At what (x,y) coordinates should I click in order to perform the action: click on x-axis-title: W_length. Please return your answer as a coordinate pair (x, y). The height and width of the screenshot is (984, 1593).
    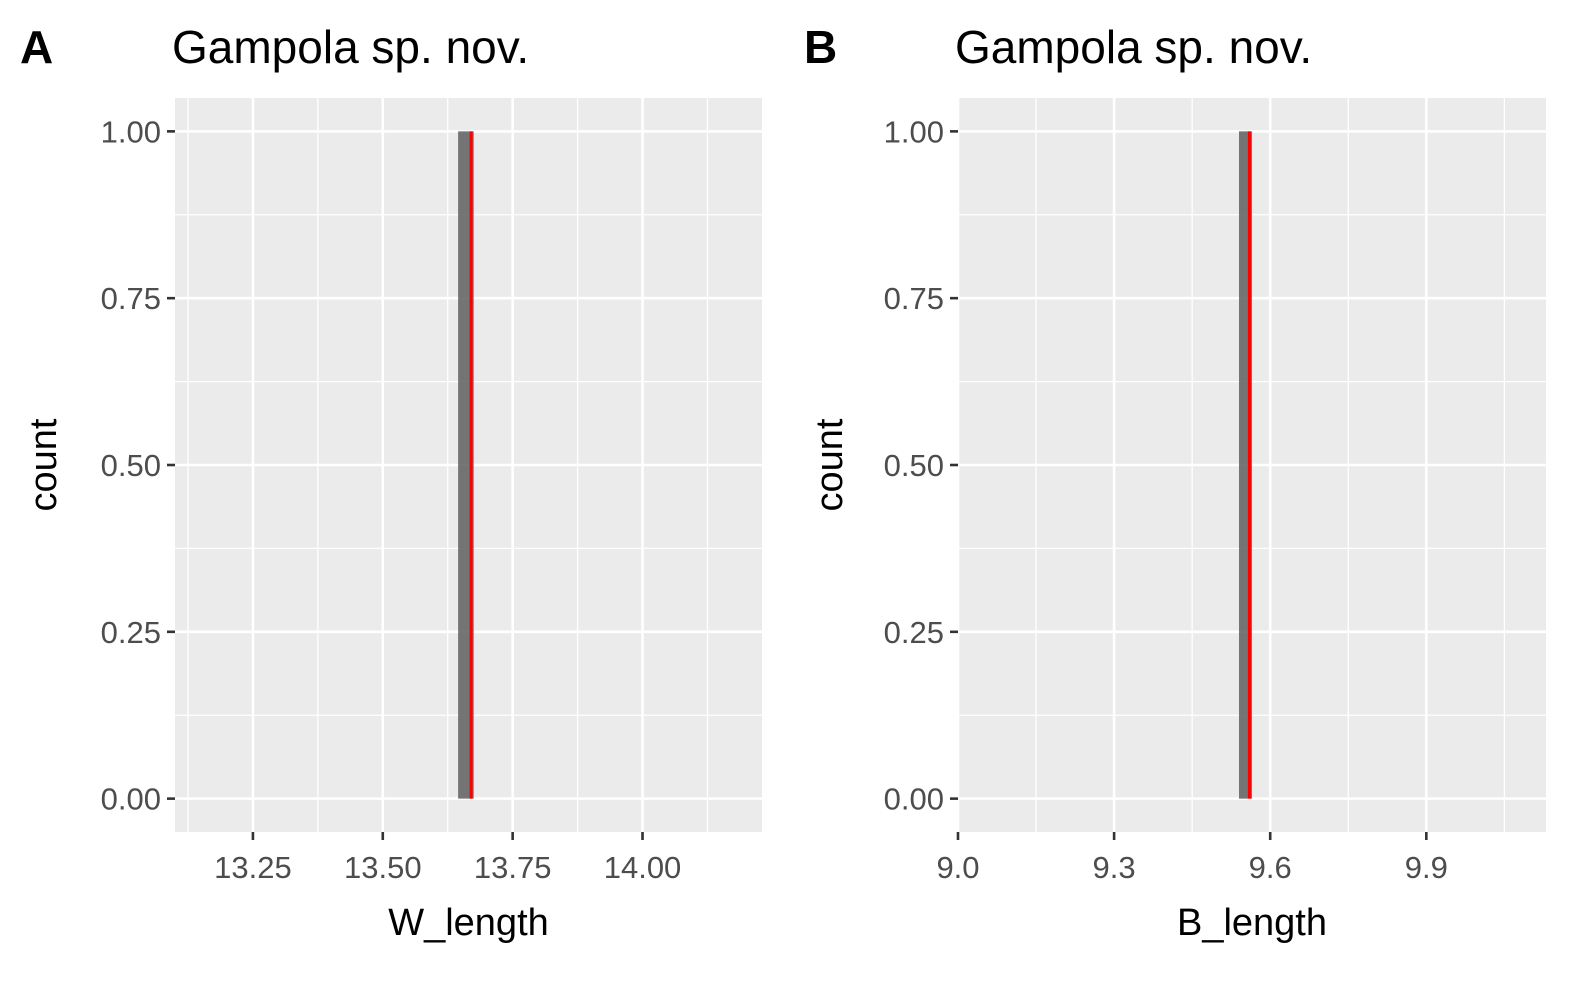
    Looking at the image, I should click on (468, 923).